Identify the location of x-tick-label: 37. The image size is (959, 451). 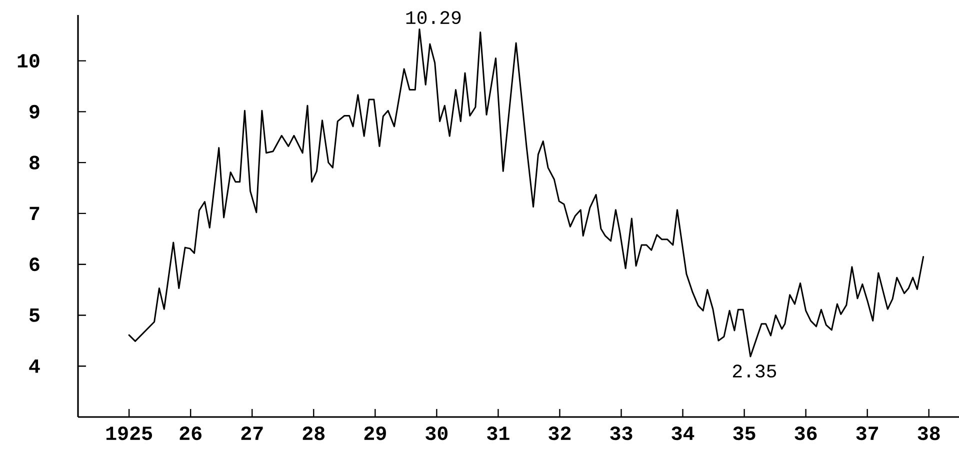
(867, 433).